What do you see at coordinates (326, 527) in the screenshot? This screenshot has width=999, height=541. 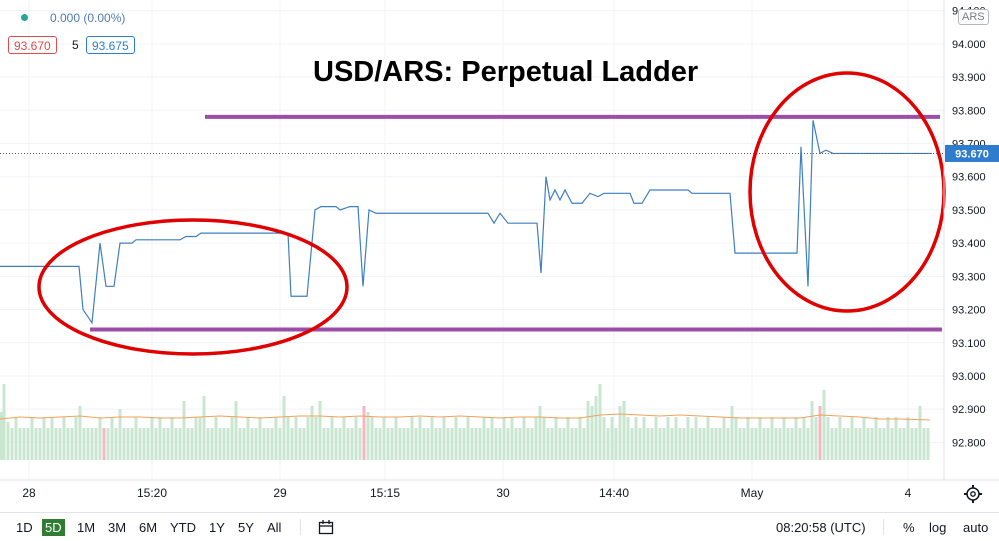 I see `date-range-calendar-icon` at bounding box center [326, 527].